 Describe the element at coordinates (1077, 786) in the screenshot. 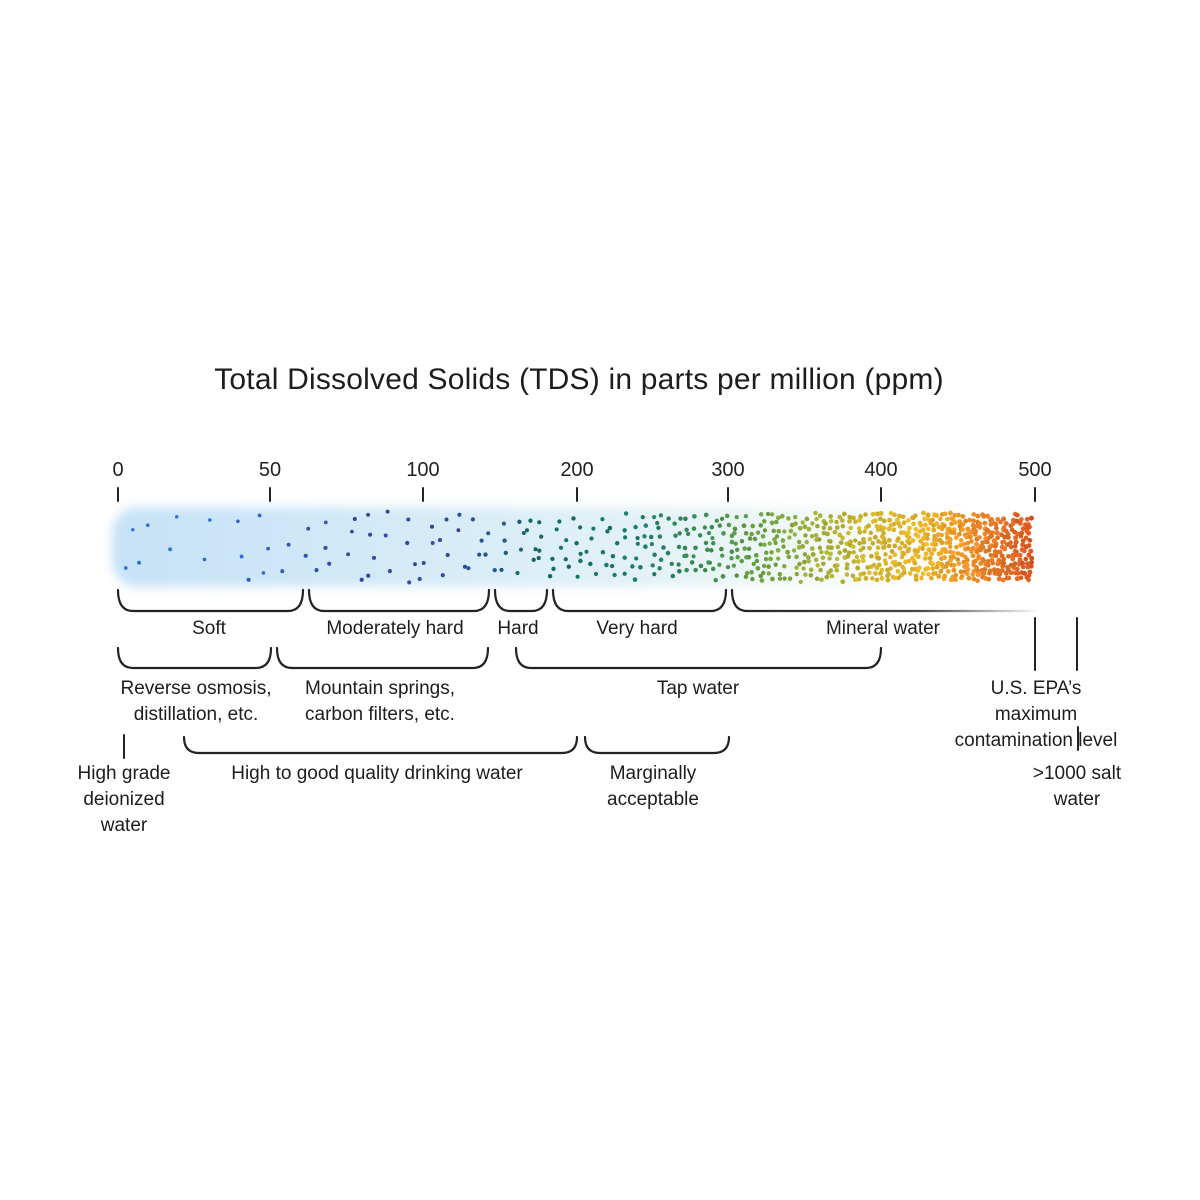

I see `quality-label-salt-water: >1000 salt water` at that location.